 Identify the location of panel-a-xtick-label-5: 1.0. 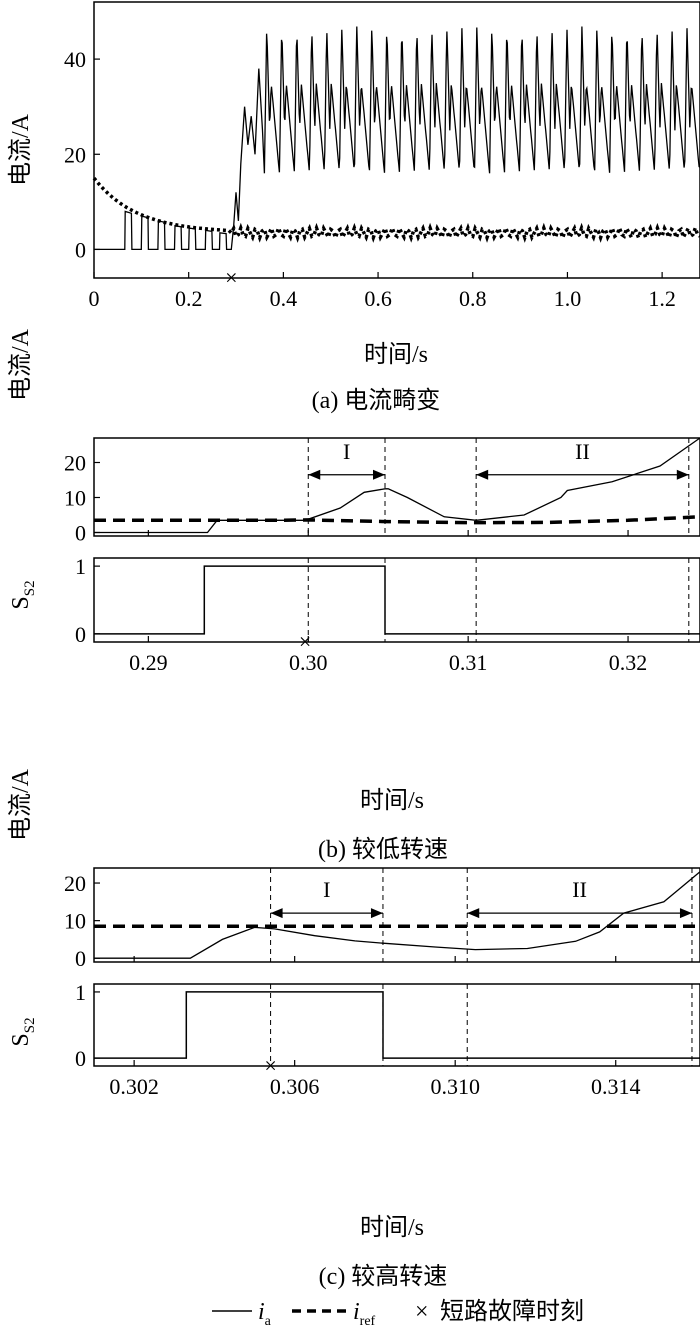
(568, 298).